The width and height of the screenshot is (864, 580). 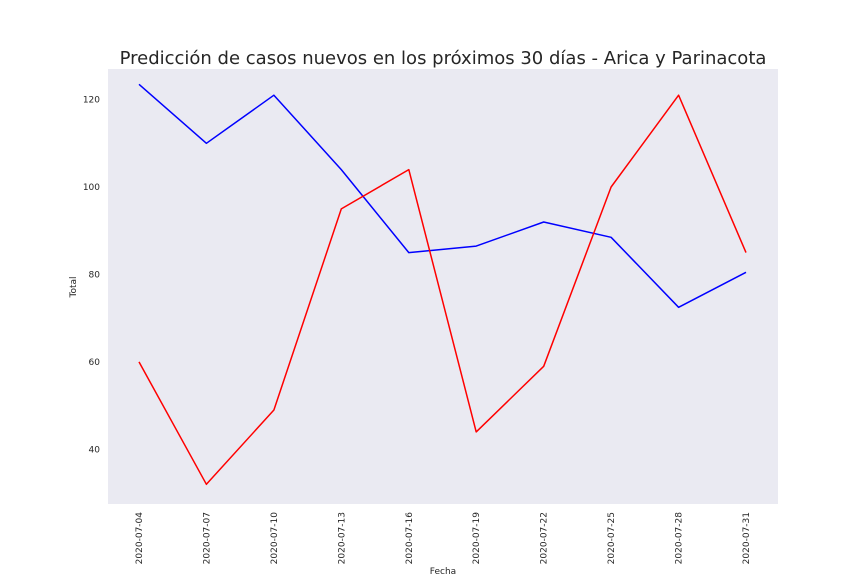 I want to click on x-tick-label: 2020-07-16, so click(x=410, y=538).